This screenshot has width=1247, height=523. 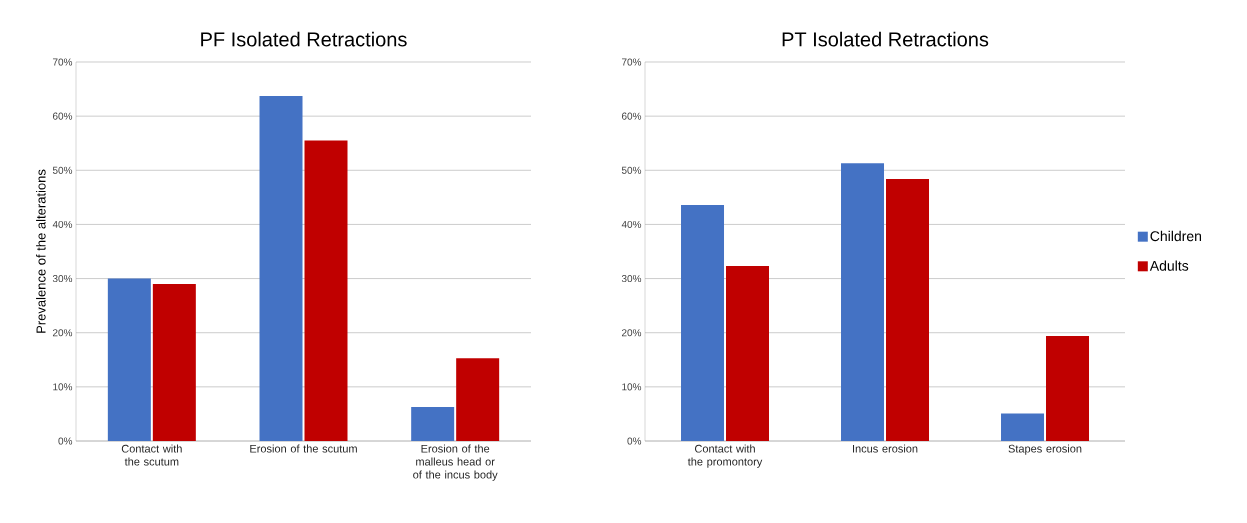 What do you see at coordinates (41, 251) in the screenshot?
I see `y-axis-title: Prevalence of the alterations` at bounding box center [41, 251].